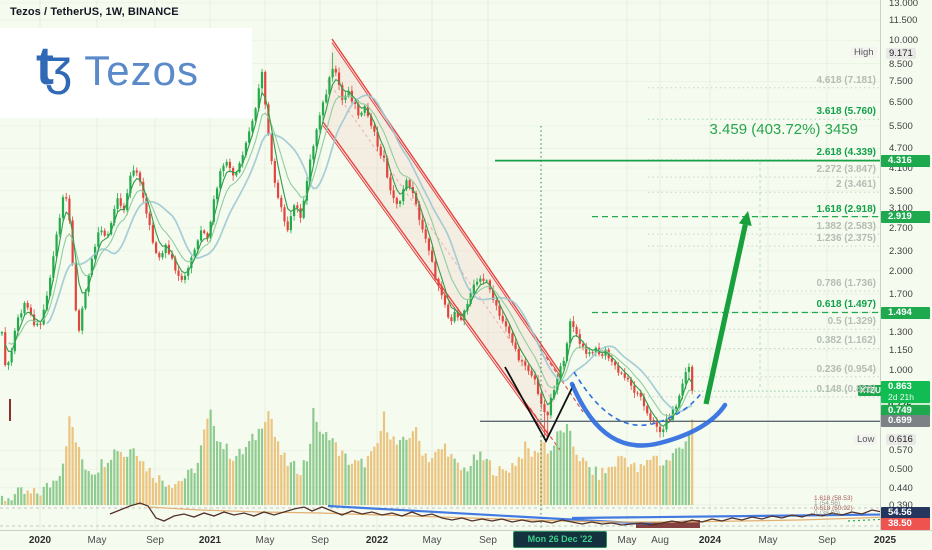 The image size is (932, 550). Describe the element at coordinates (846, 305) in the screenshot. I see `fib-label: 0.618 (1.497)` at that location.